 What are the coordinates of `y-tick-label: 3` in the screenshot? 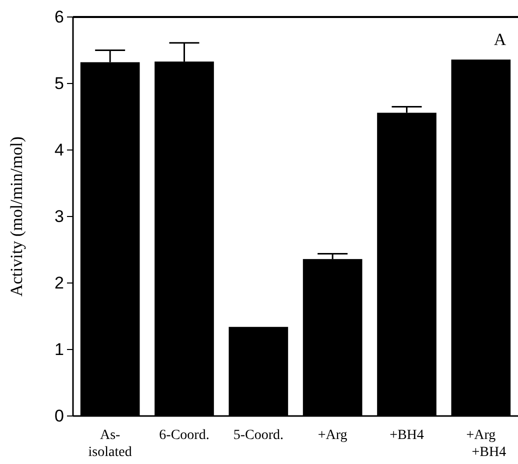 It's located at (59, 216).